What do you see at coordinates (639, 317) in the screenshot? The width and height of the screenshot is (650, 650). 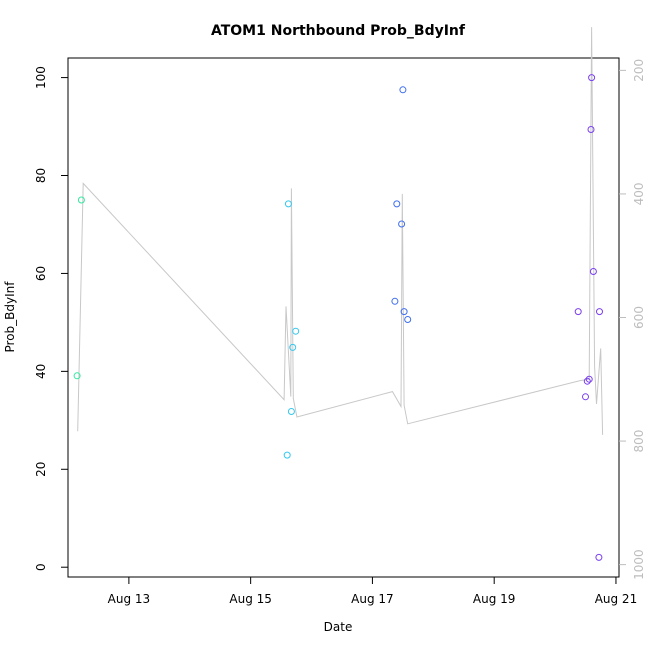 I see `y2-tick-label-2: 600` at bounding box center [639, 317].